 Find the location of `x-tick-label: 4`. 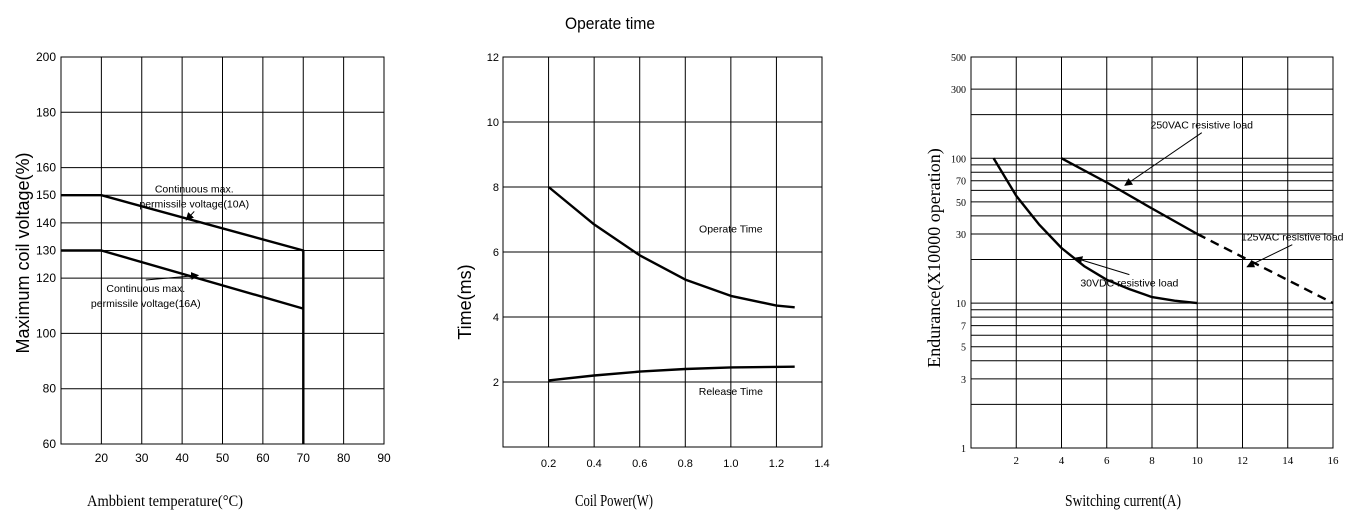

x-tick-label: 4 is located at coordinates (1062, 461).